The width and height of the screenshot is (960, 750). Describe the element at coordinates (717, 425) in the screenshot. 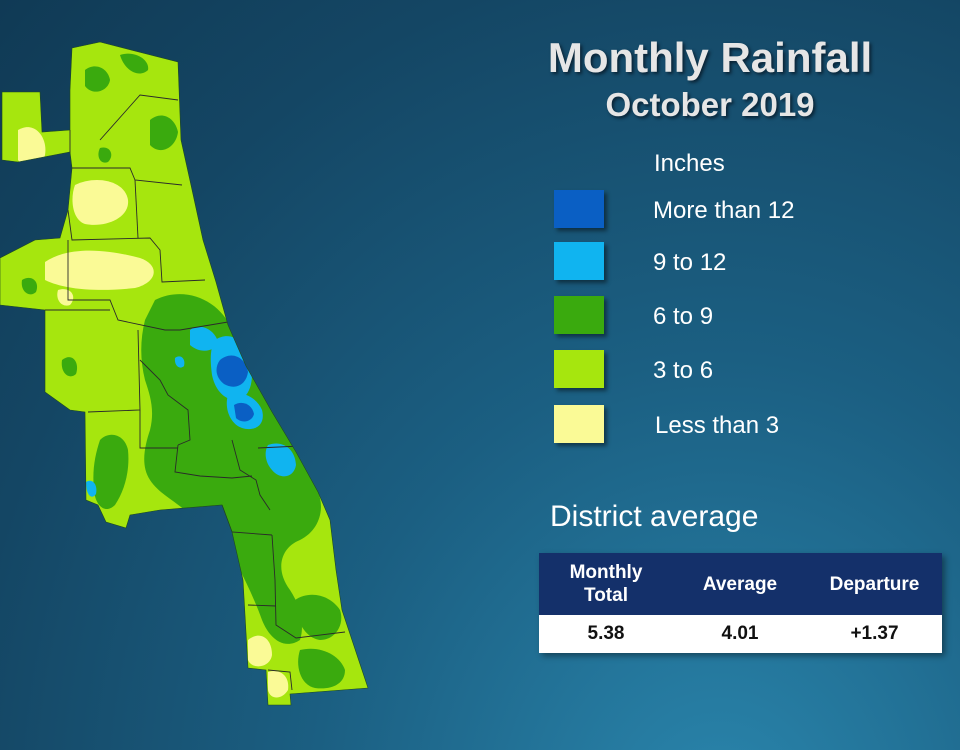

I see `legend-label: Less than 3` at that location.